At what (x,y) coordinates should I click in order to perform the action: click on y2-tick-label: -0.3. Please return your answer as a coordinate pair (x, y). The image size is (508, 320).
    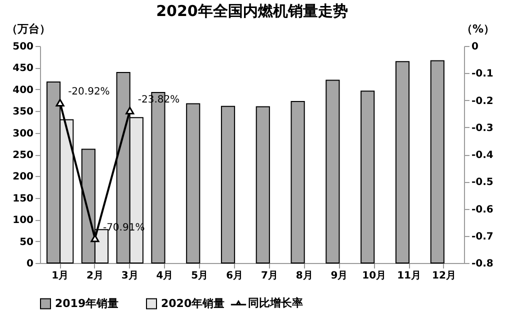
    Looking at the image, I should click on (483, 128).